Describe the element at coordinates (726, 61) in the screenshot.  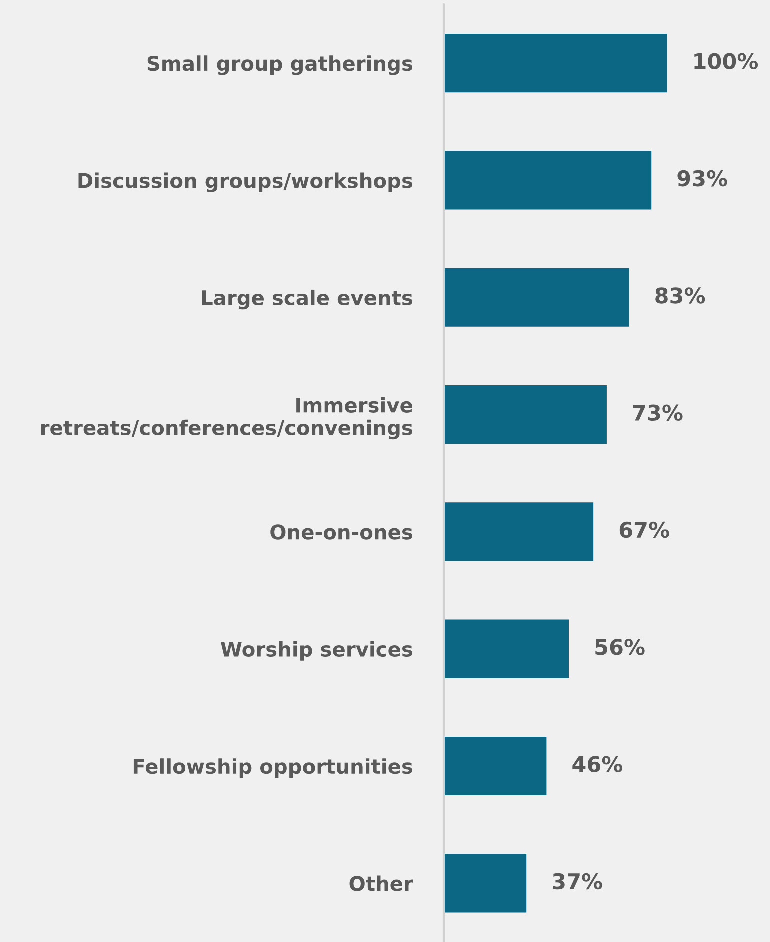
I see `data-label: 100%` at that location.